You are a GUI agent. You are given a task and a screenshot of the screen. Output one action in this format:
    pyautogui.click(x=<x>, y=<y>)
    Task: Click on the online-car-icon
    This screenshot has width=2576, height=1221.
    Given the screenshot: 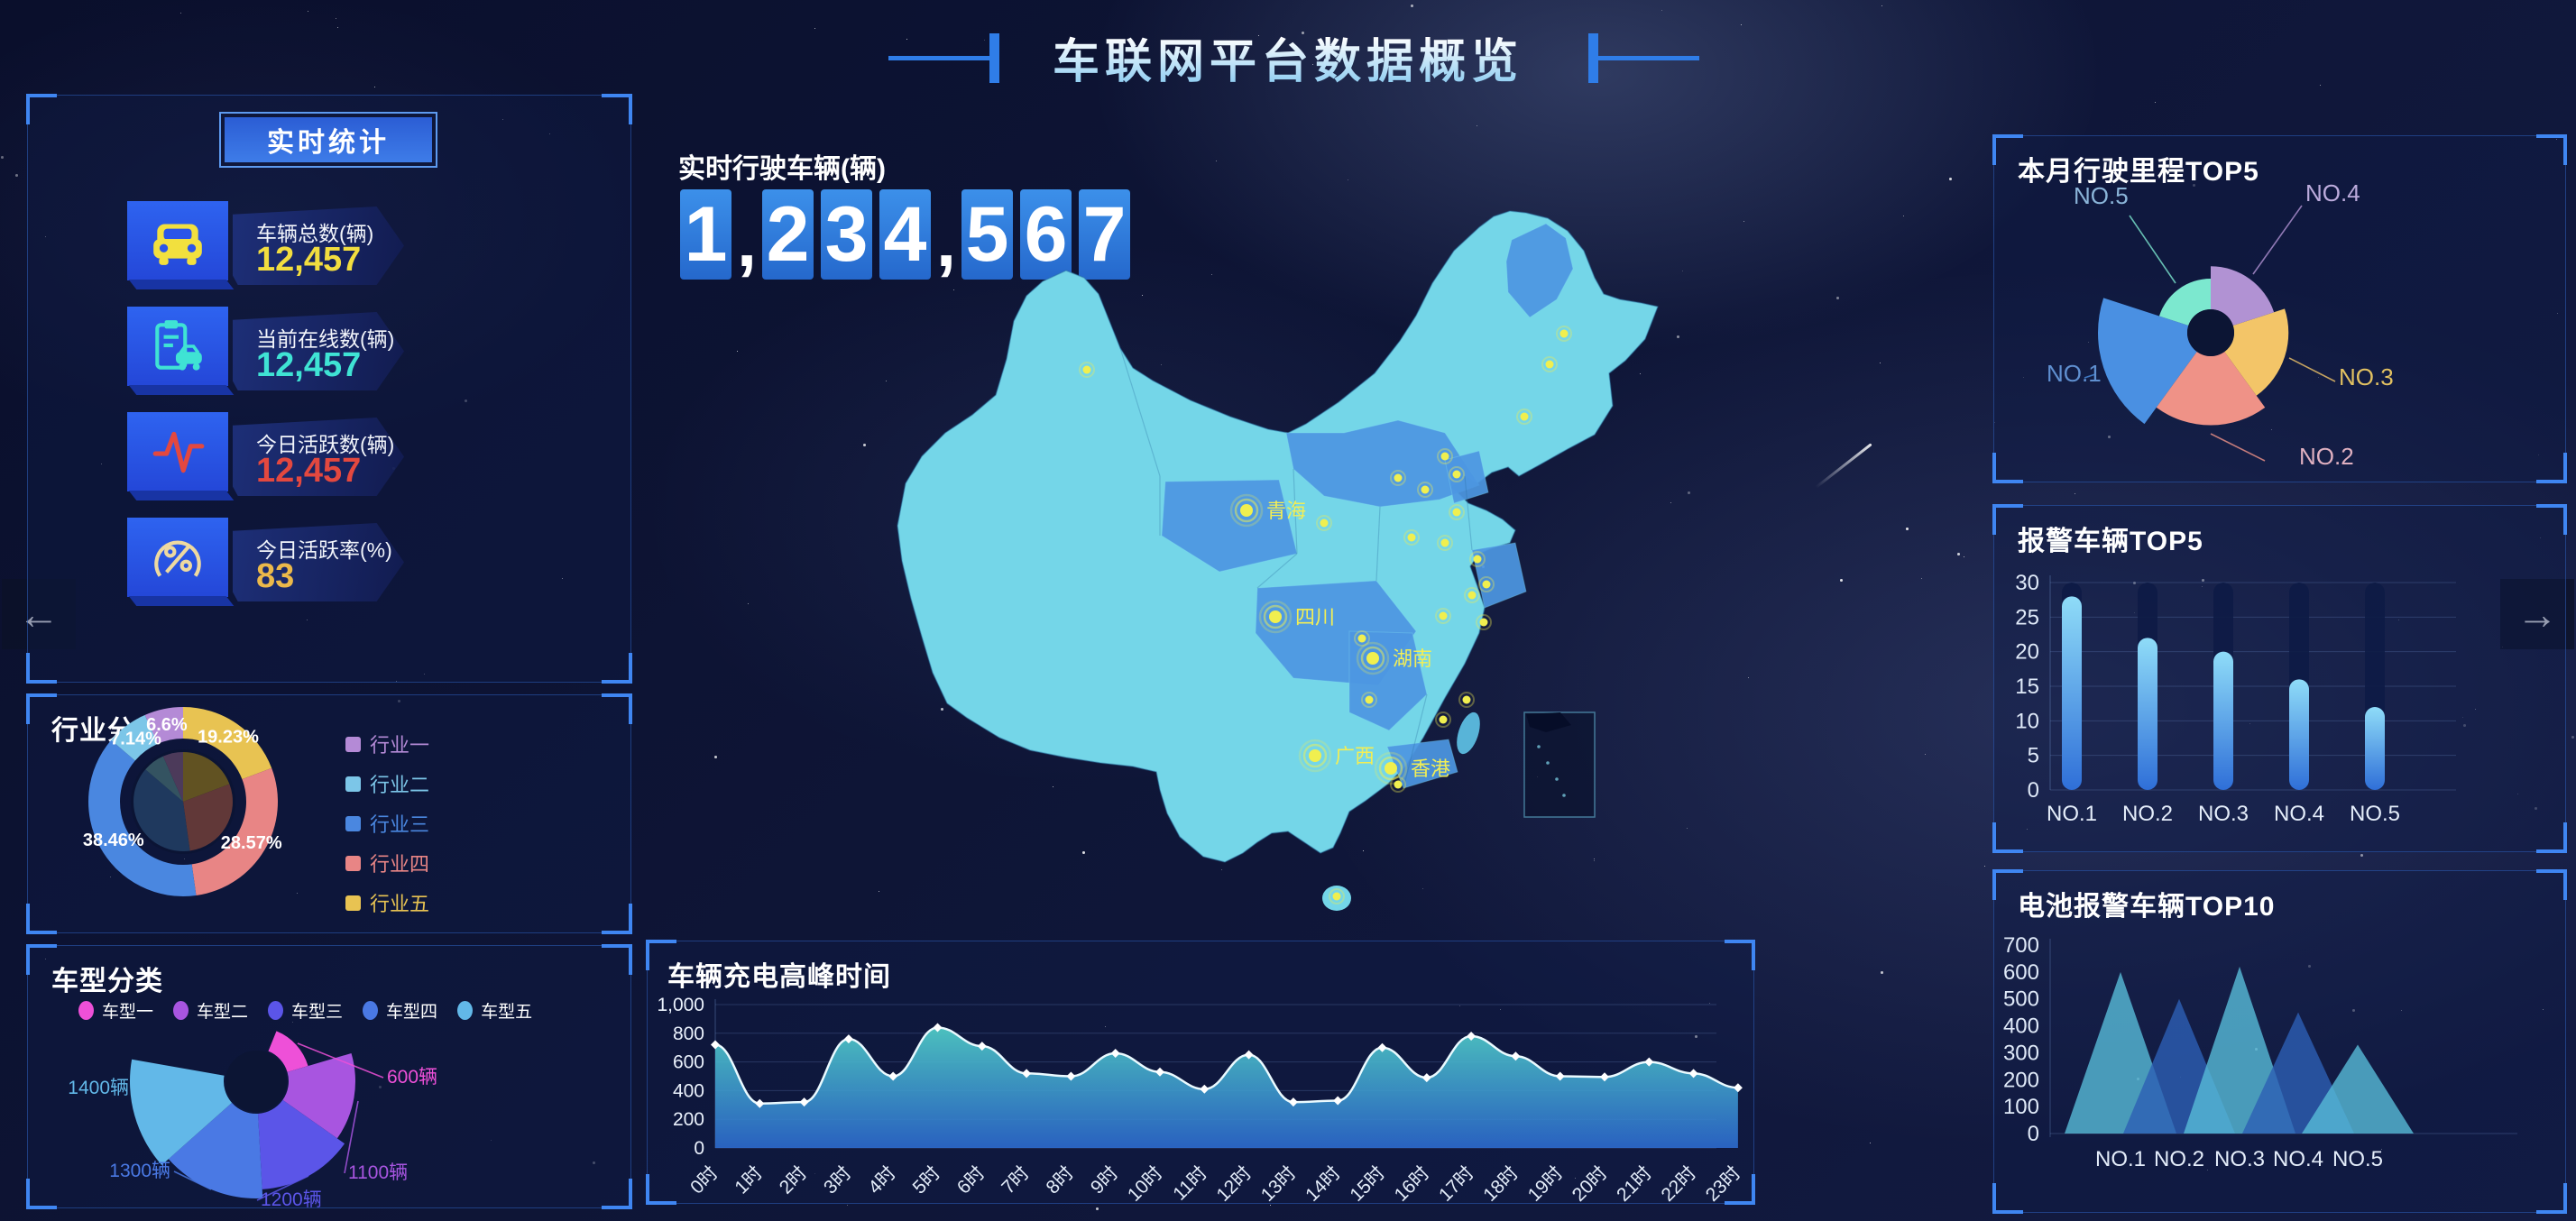 What is the action you would take?
    pyautogui.click(x=177, y=346)
    